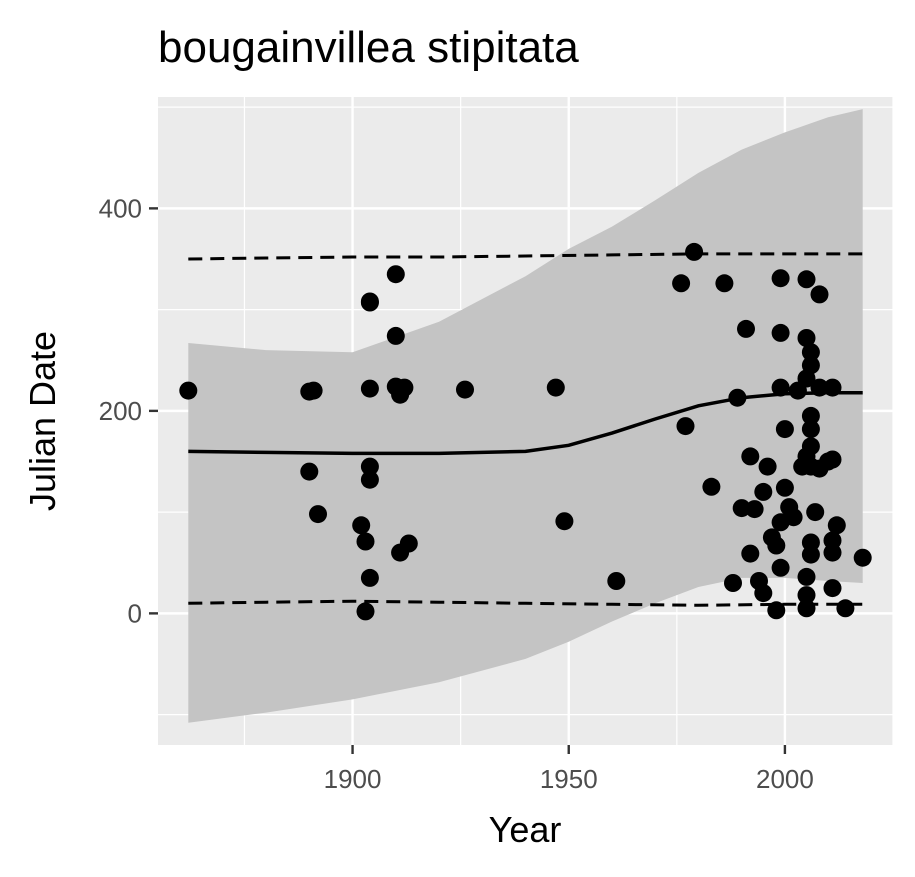  I want to click on x-tick-label-2: 2000, so click(785, 779).